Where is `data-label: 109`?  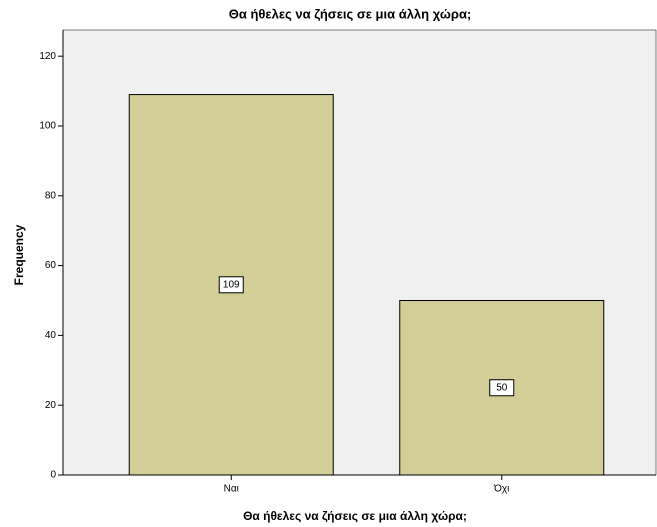
data-label: 109 is located at coordinates (231, 284).